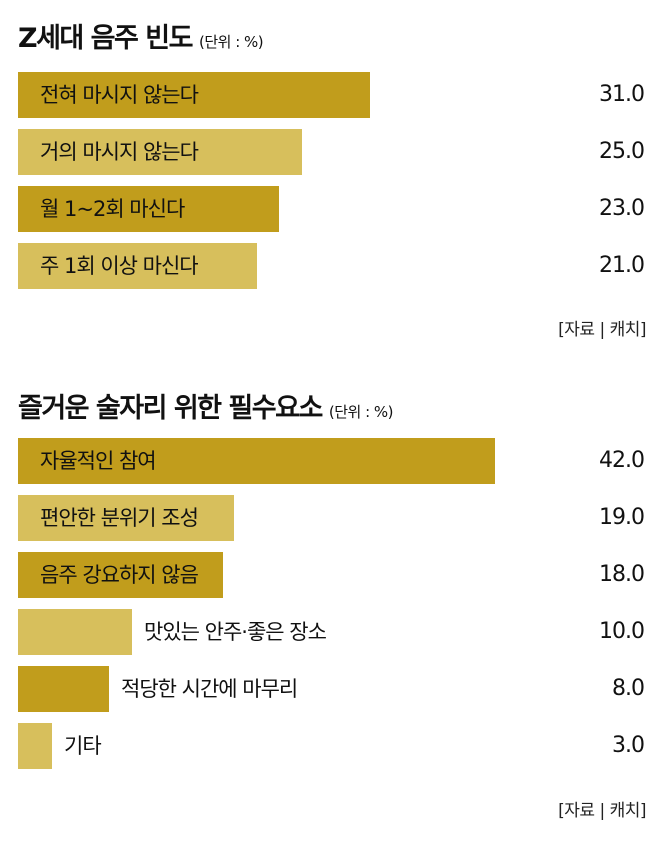  What do you see at coordinates (209, 689) in the screenshot?
I see `bar-label: 적당한 시간에 마무리` at bounding box center [209, 689].